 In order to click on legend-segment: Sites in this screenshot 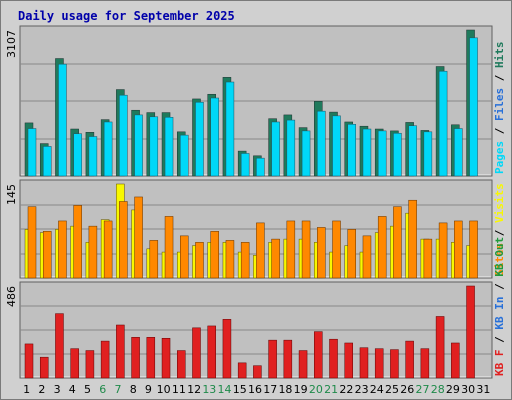, I will do `click(499, 259)`.